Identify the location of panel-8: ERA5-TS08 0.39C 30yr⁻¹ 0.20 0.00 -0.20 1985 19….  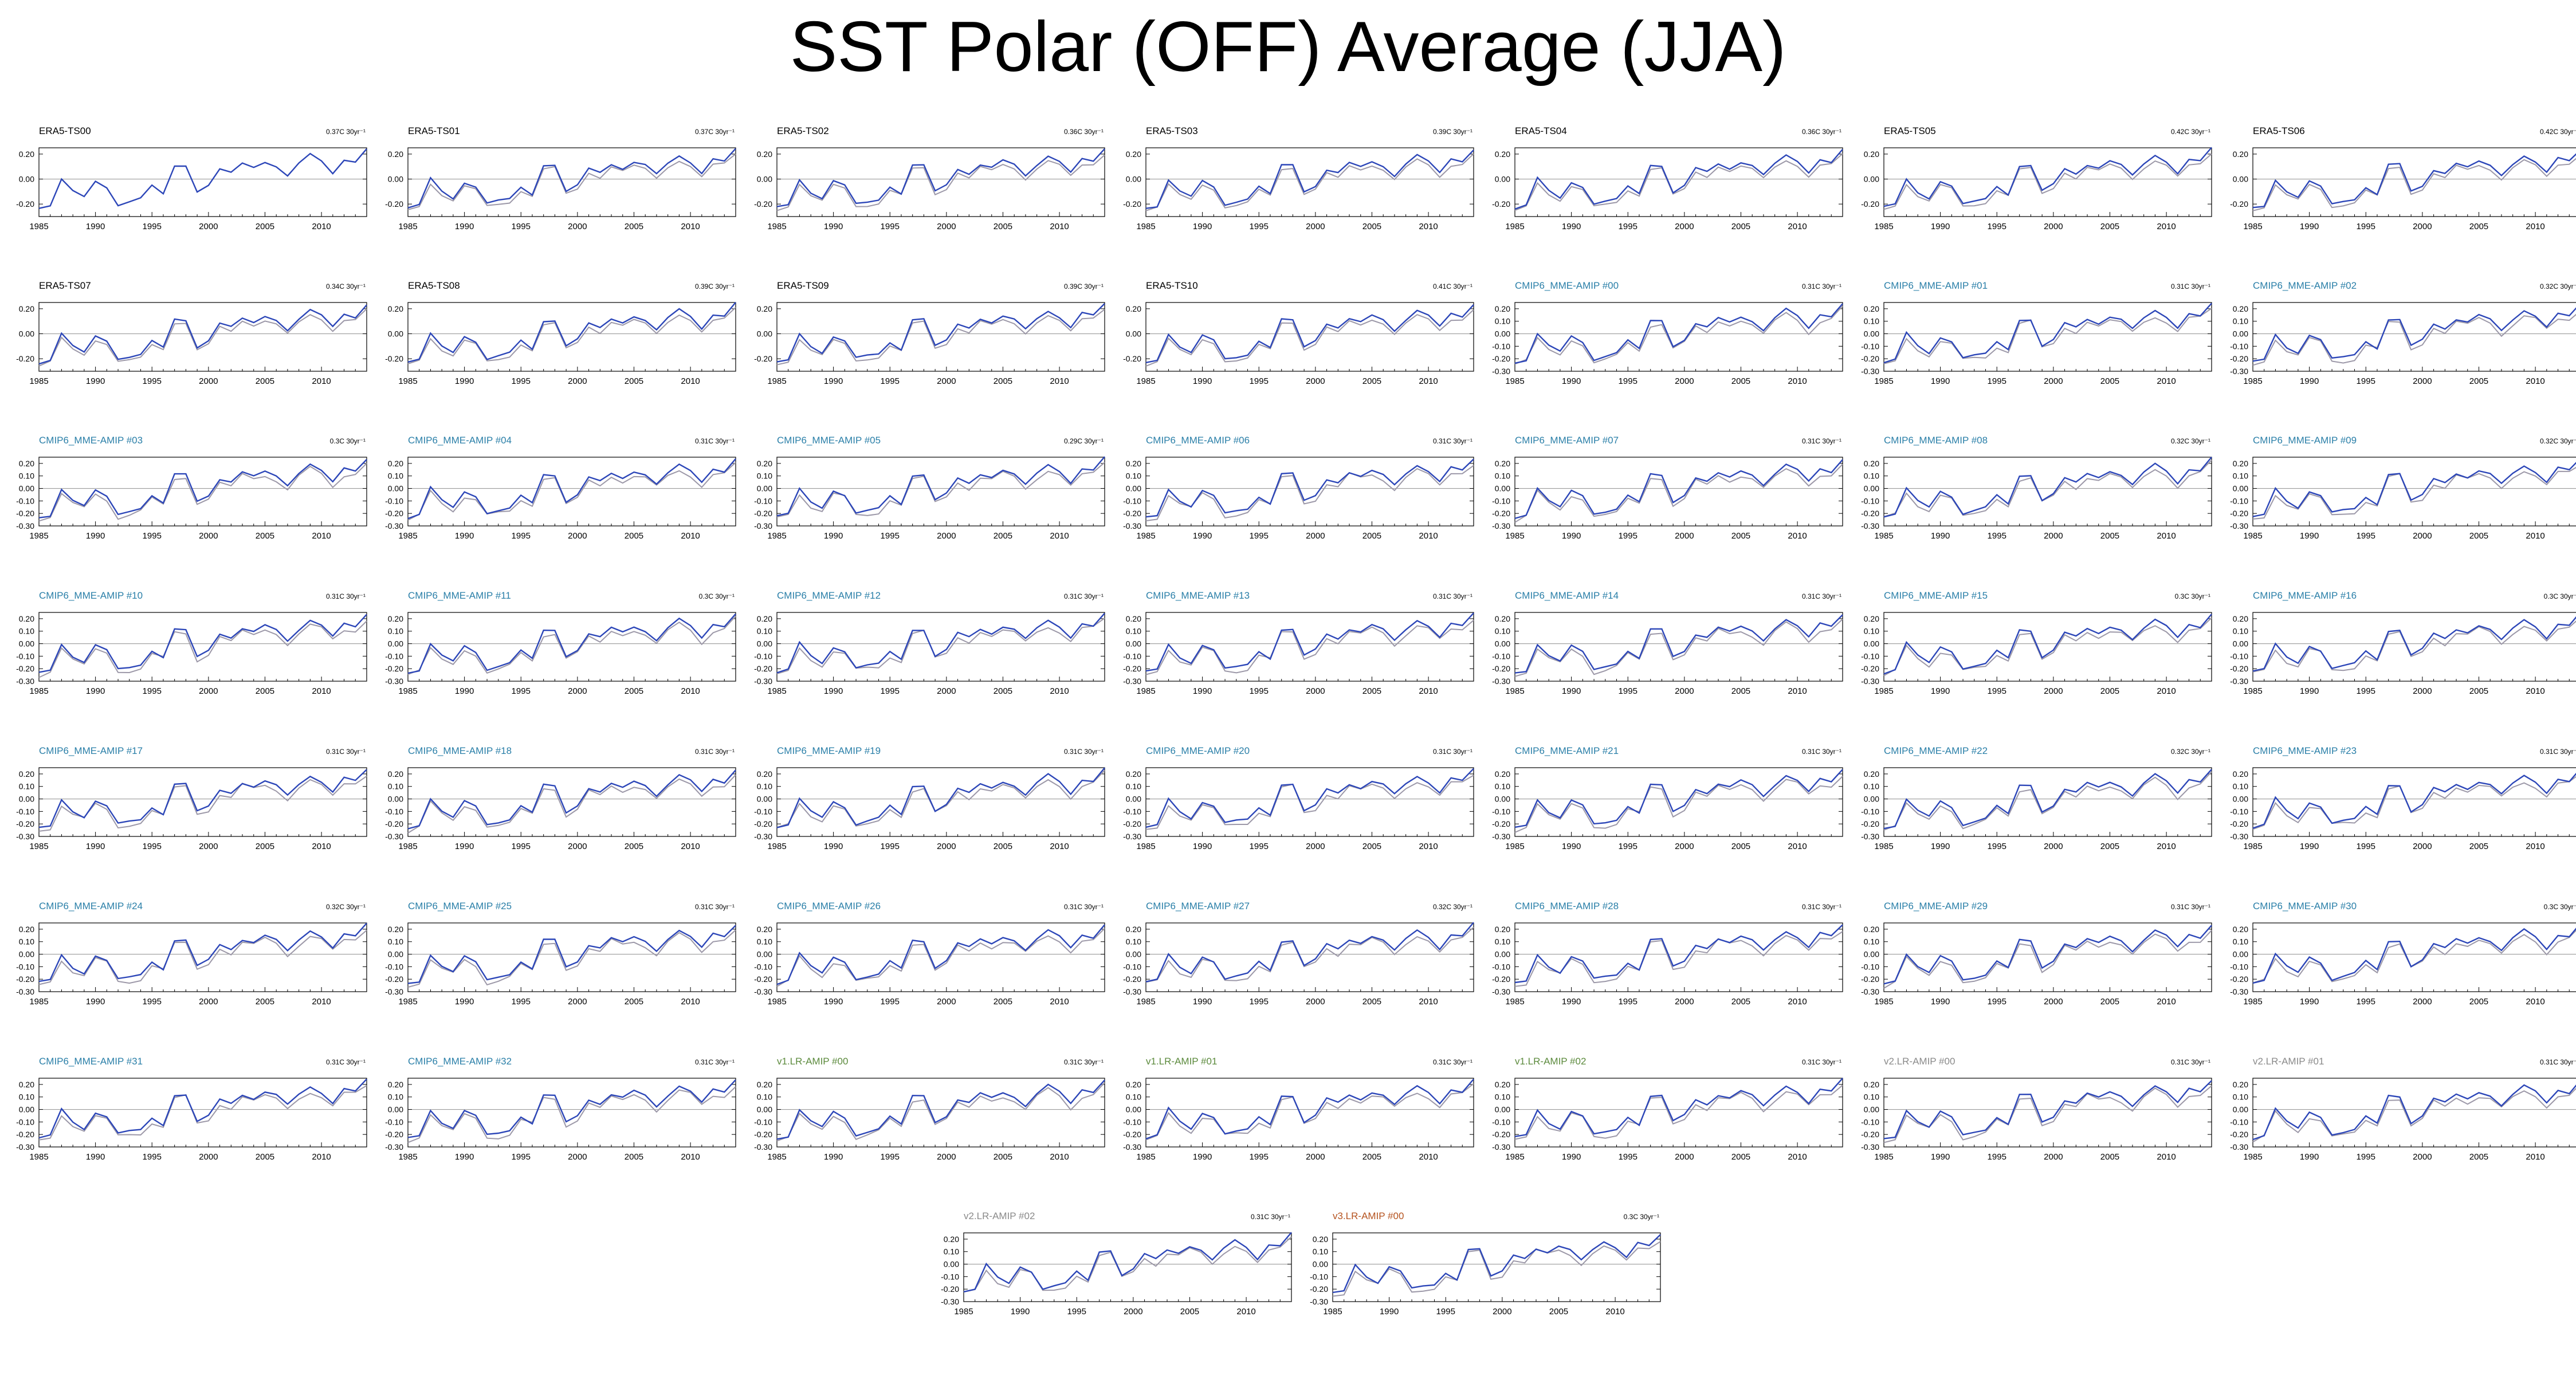
(561, 333).